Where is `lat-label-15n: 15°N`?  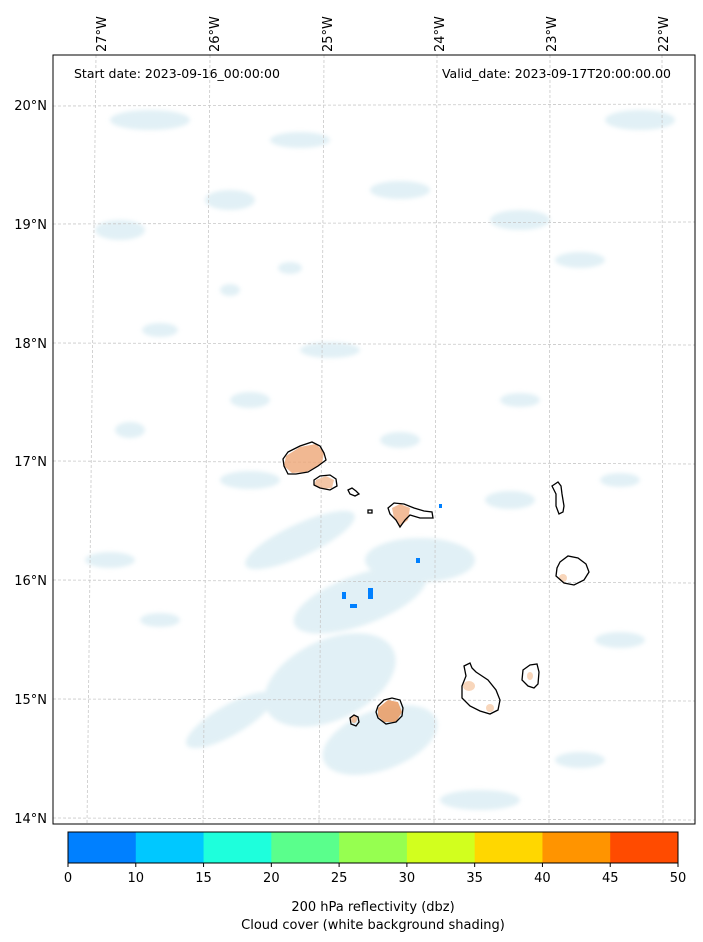 lat-label-15n: 15°N is located at coordinates (30, 700).